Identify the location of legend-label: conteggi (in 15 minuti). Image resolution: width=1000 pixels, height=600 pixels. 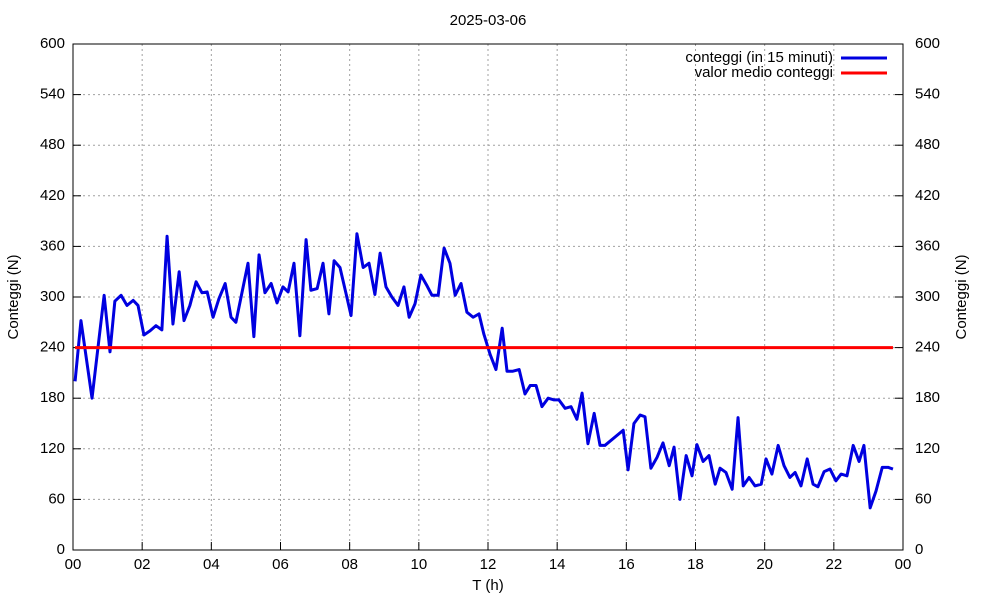
(759, 57).